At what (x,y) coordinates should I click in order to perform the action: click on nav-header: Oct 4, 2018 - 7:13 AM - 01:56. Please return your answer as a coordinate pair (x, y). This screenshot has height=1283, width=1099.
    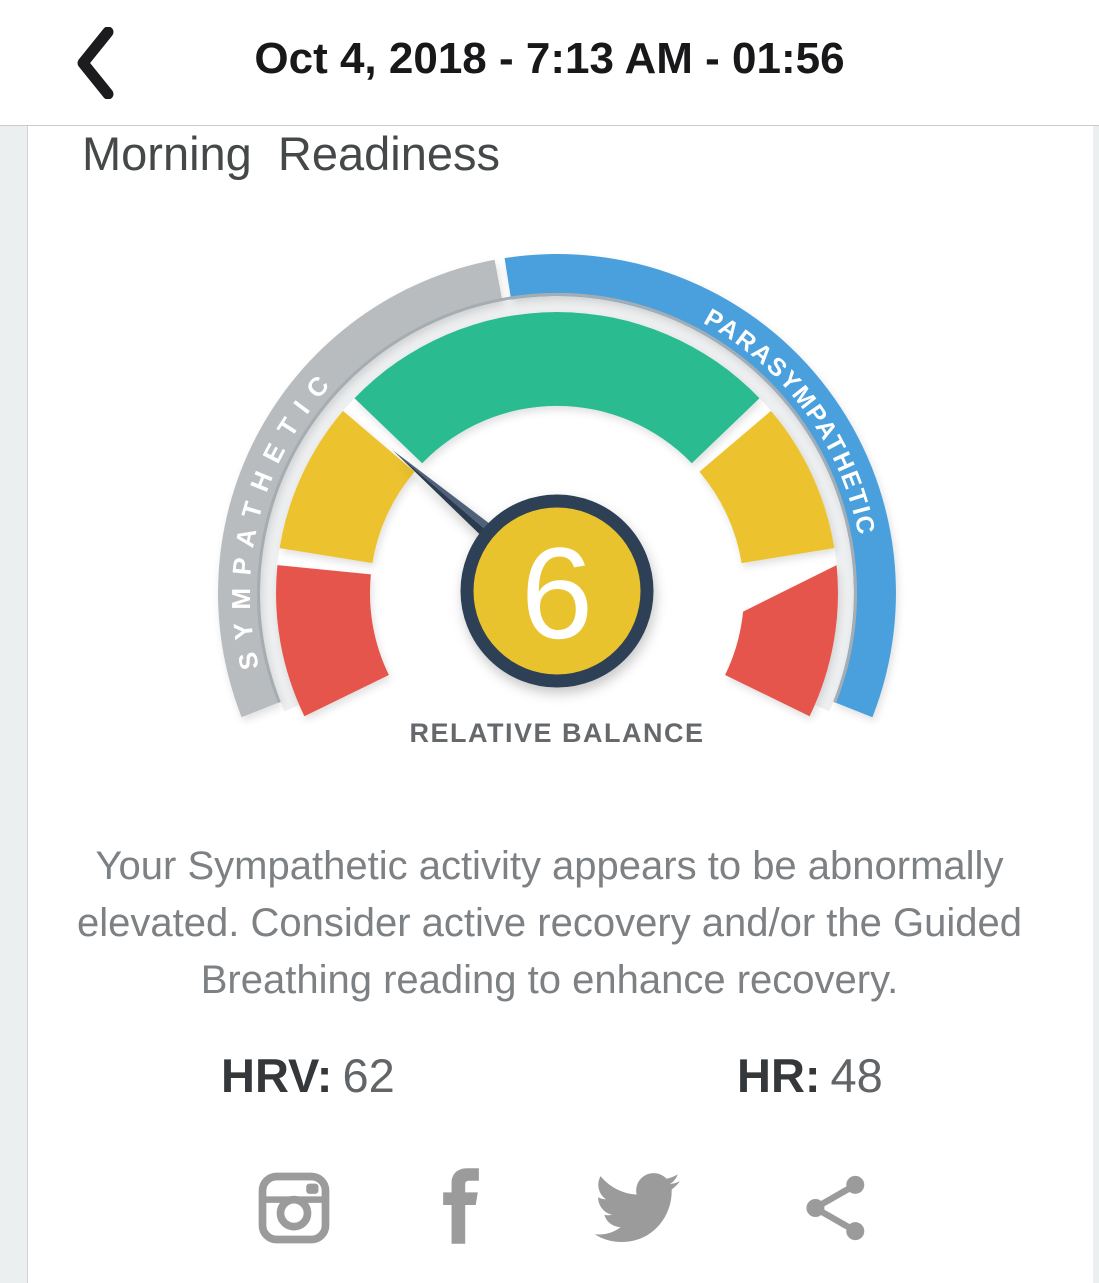
    Looking at the image, I should click on (549, 63).